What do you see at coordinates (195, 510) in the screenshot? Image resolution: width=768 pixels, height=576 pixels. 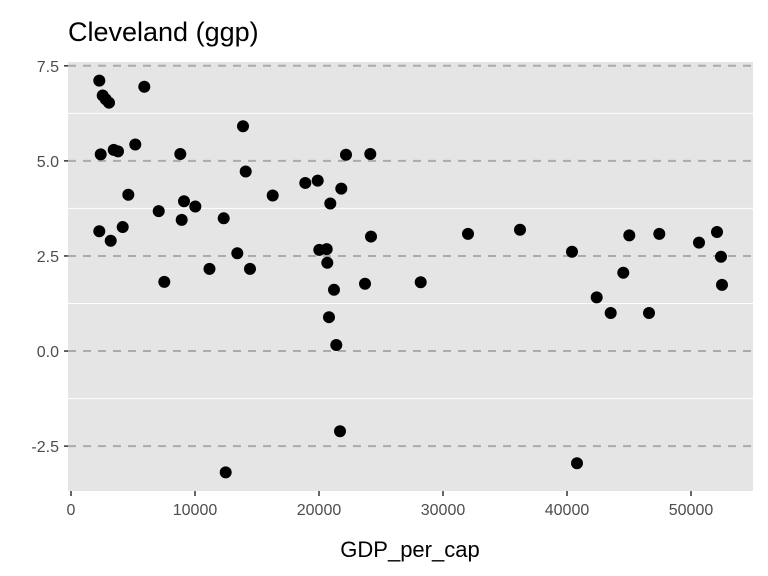 I see `x-tick-label: 10000` at bounding box center [195, 510].